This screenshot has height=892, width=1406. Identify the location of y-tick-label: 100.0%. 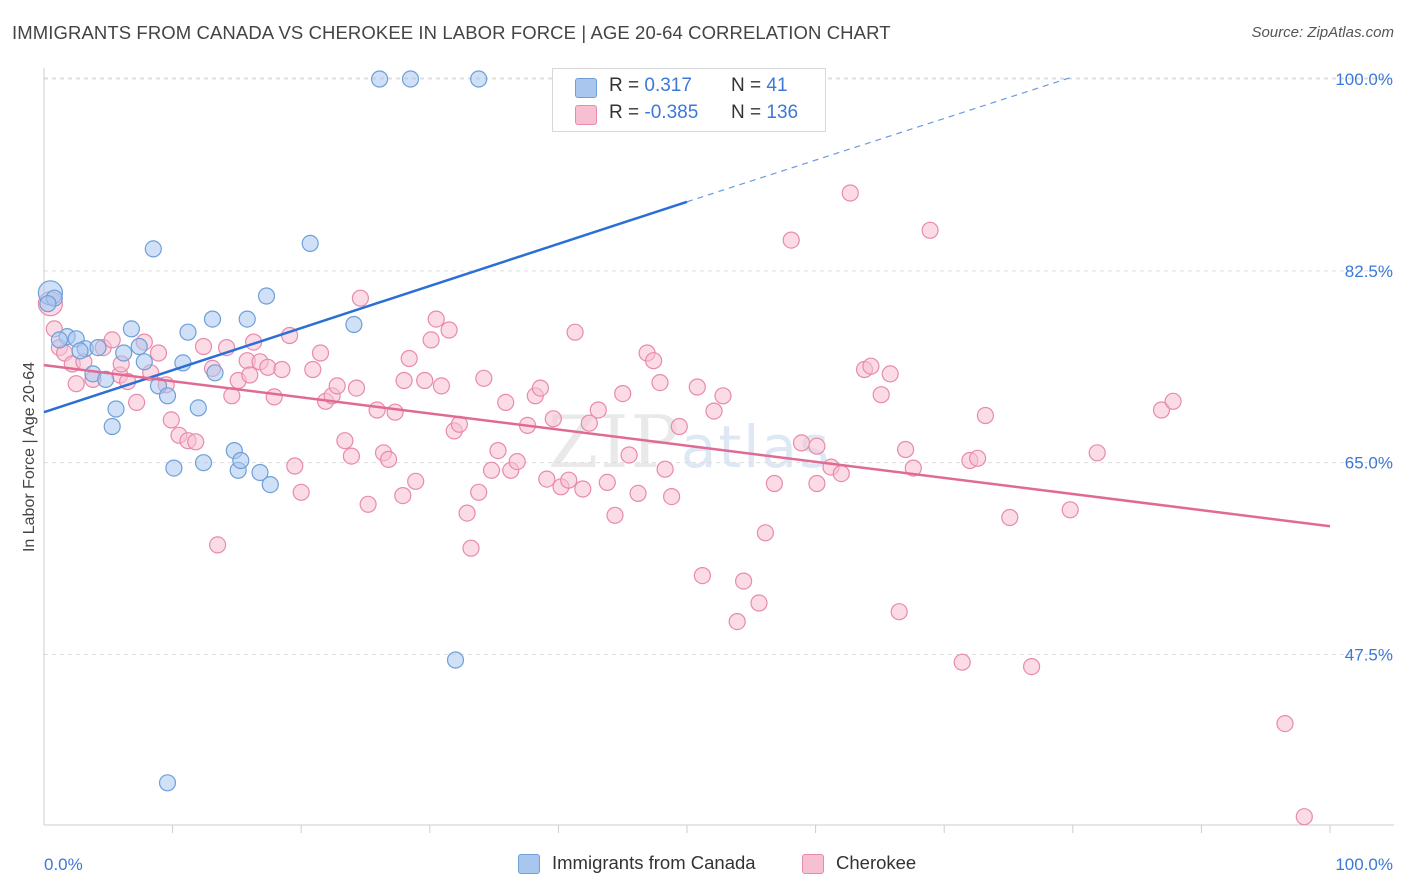
(1364, 79).